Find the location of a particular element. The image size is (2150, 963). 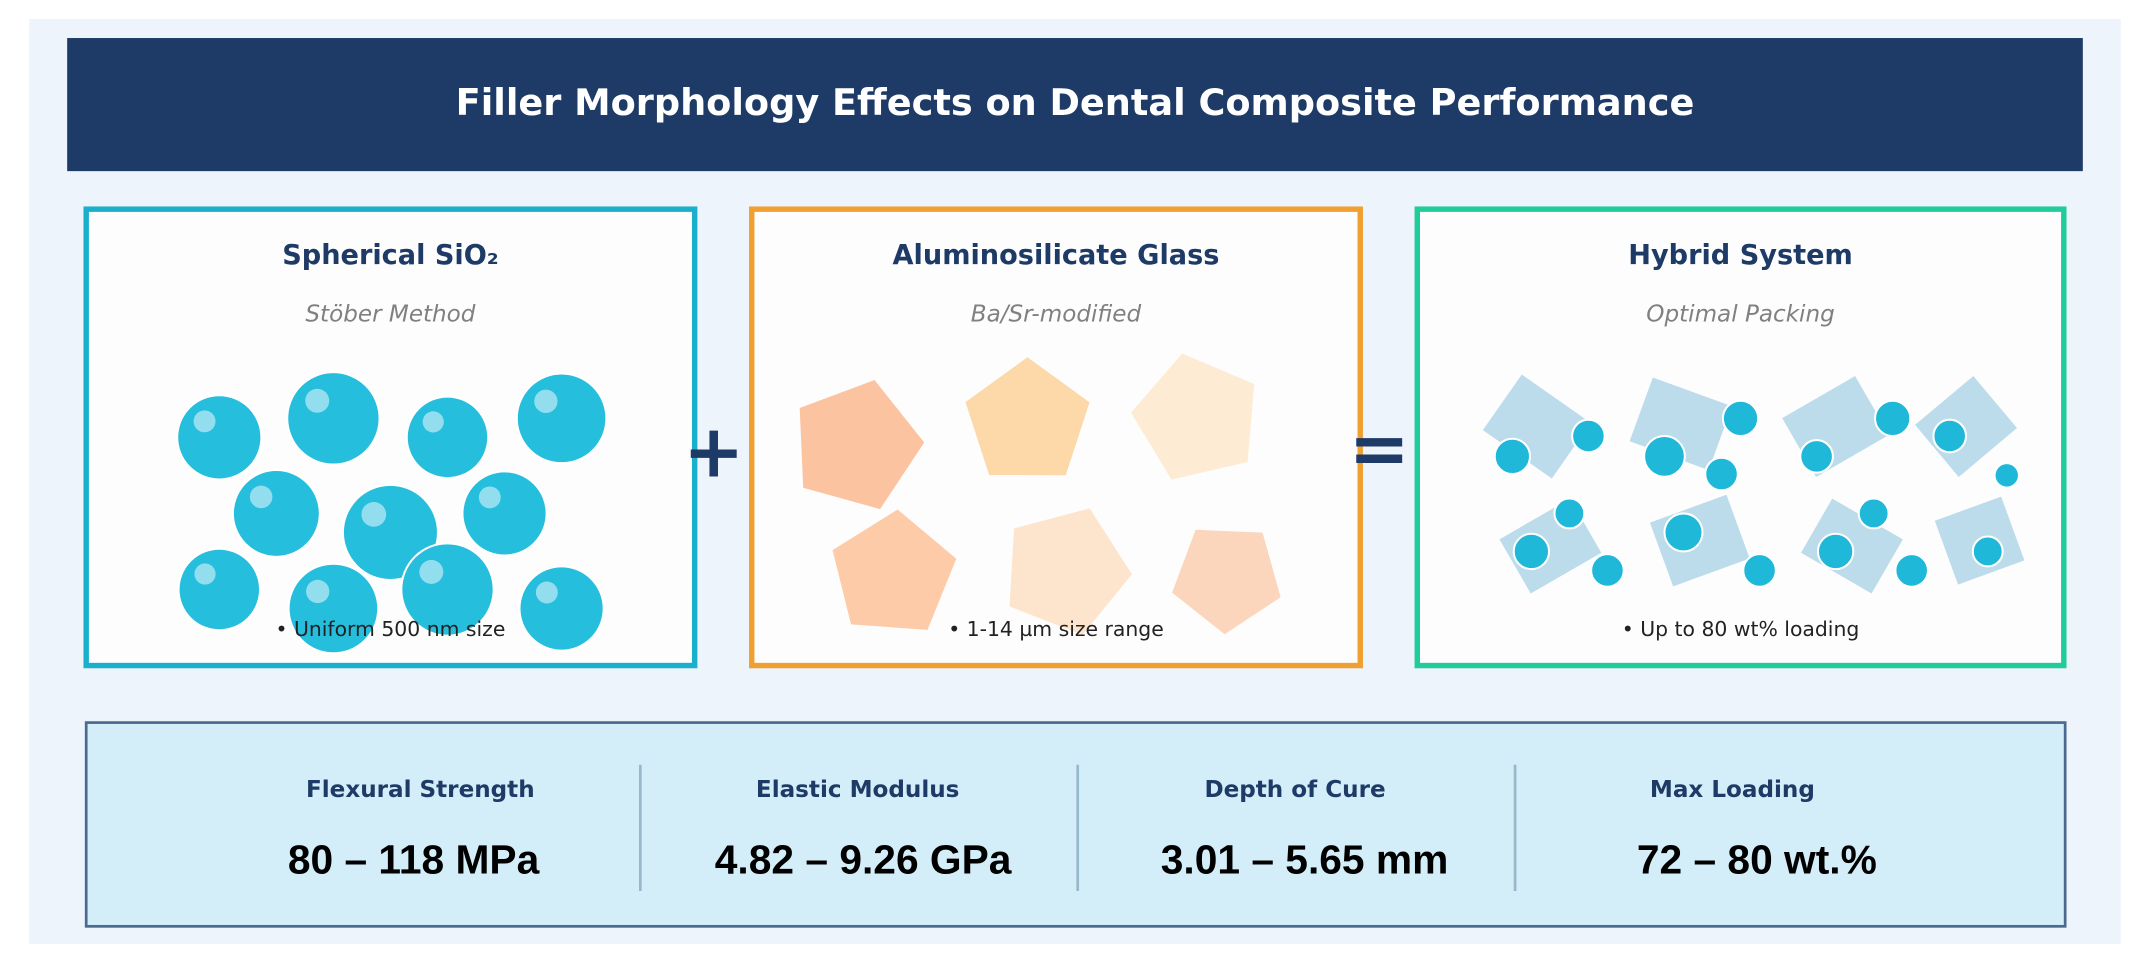

panel-subtitle: Ba/Sr-modified is located at coordinates (1056, 315).